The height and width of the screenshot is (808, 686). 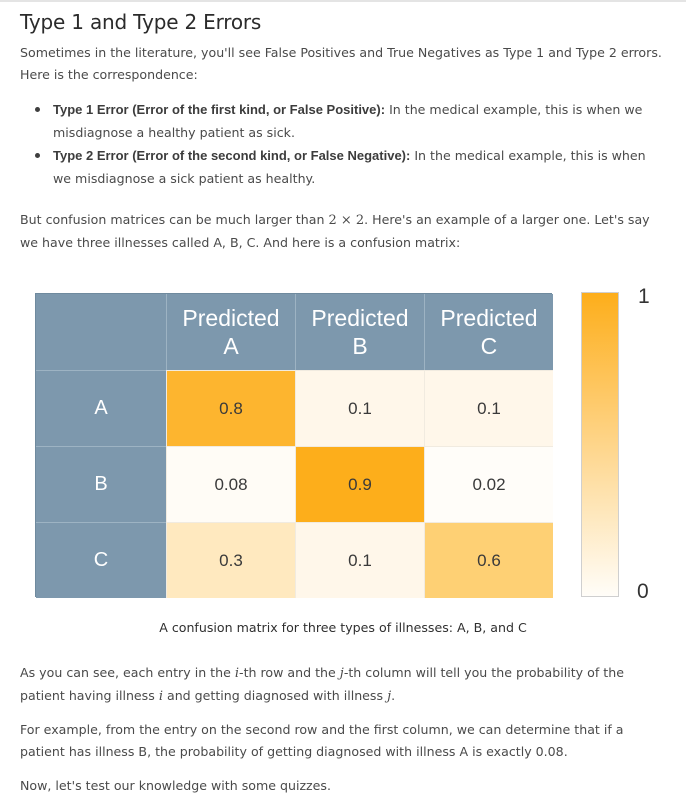 I want to click on row-header-b: B, so click(x=101, y=484).